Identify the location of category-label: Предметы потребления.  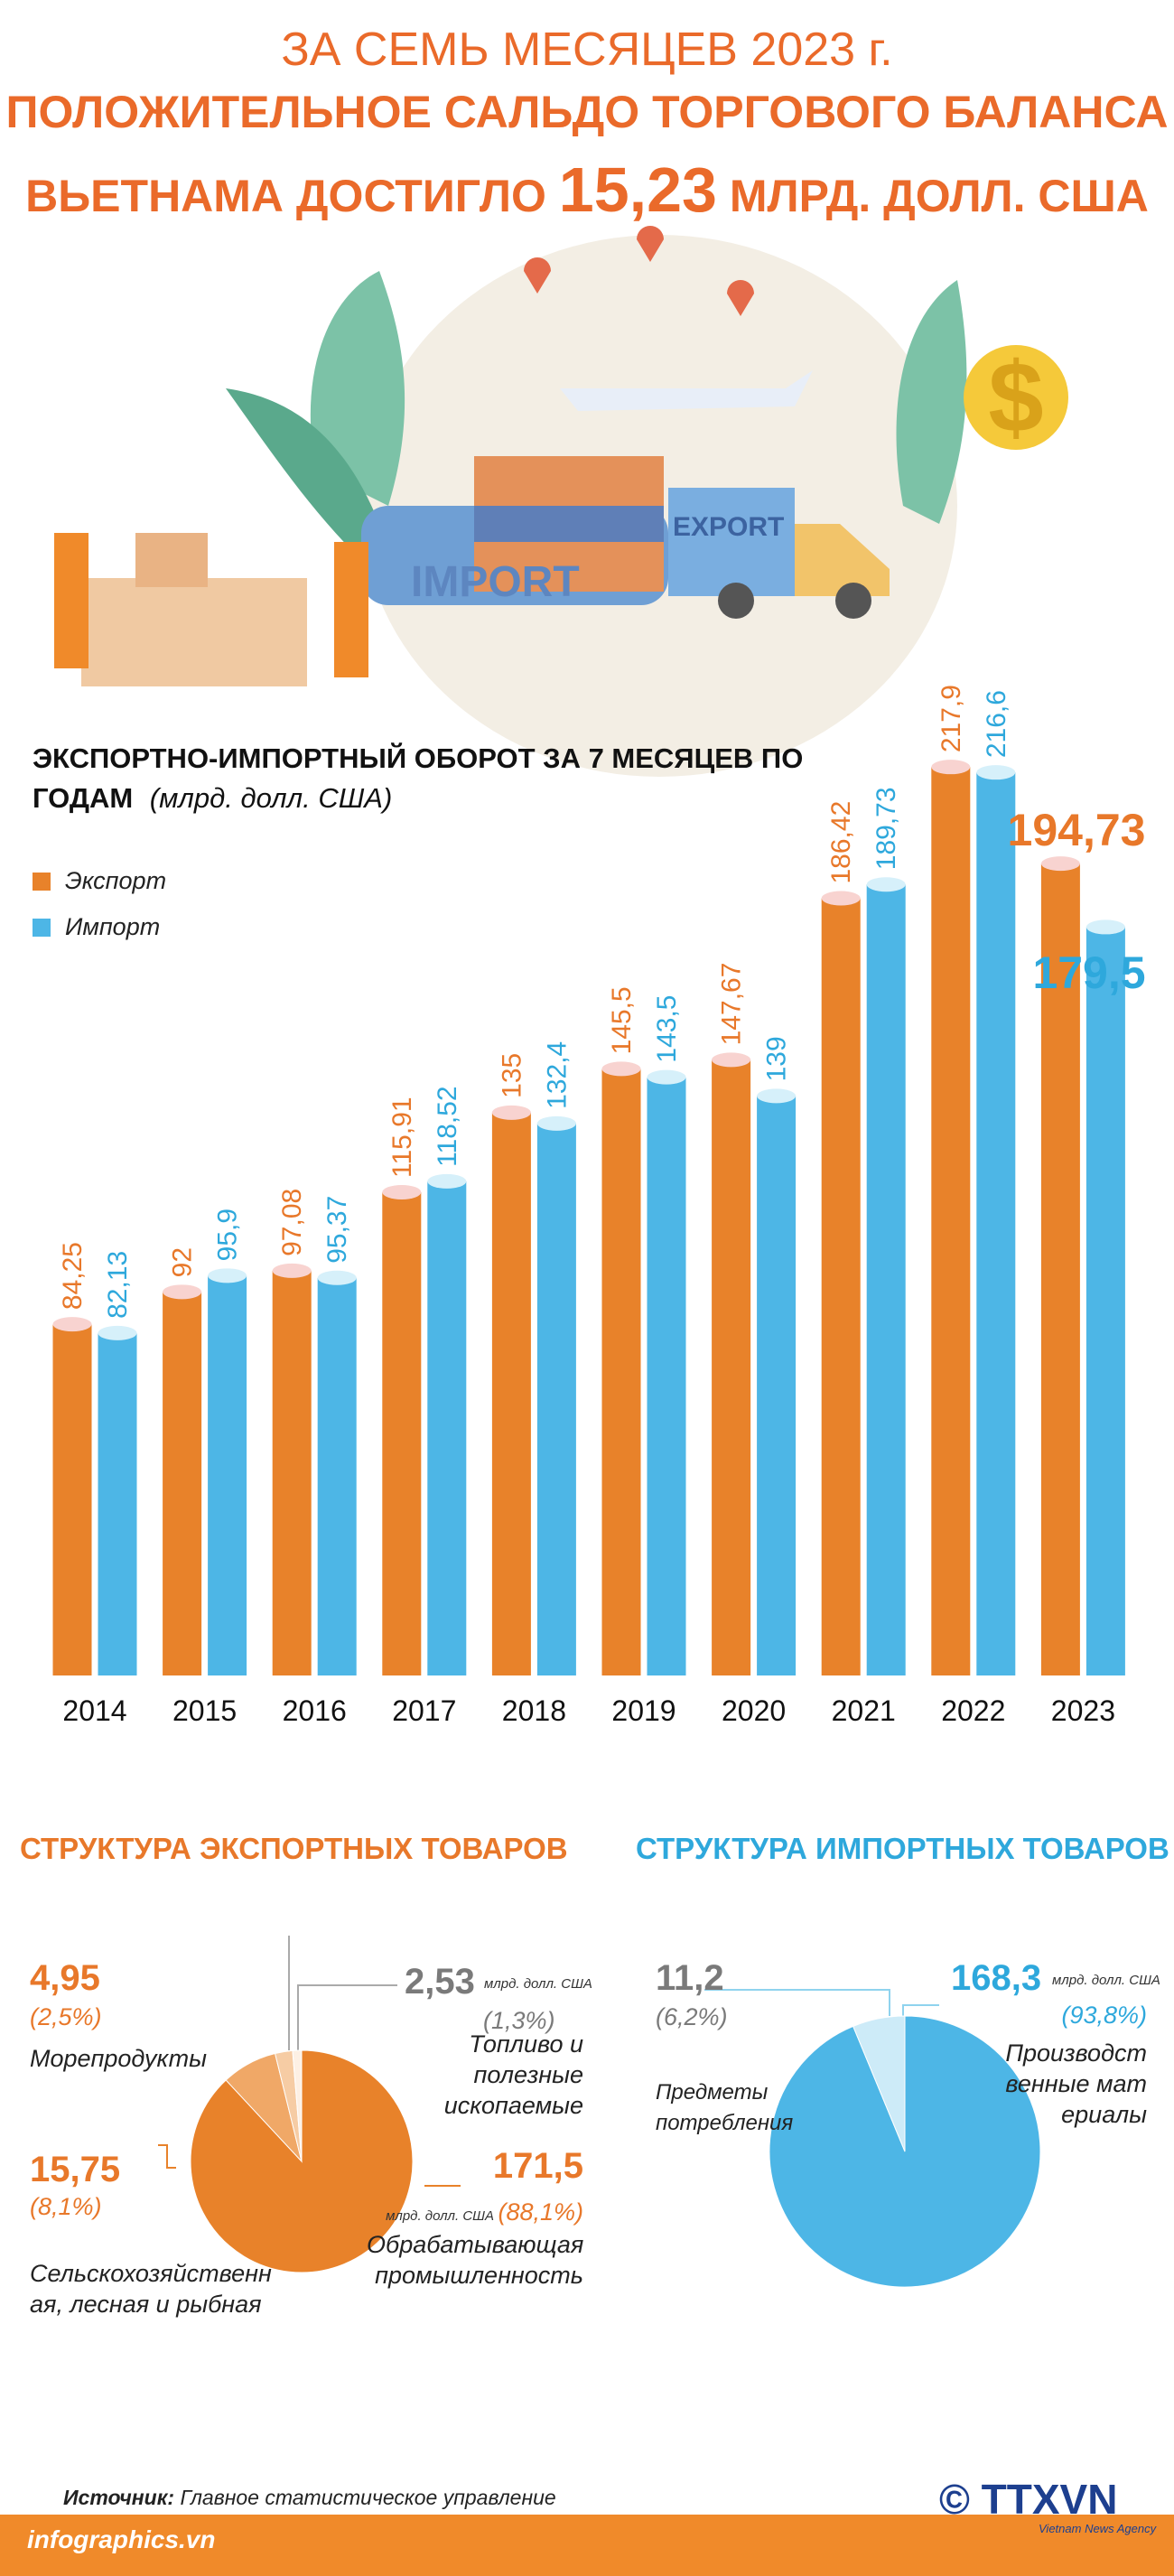
(725, 2107).